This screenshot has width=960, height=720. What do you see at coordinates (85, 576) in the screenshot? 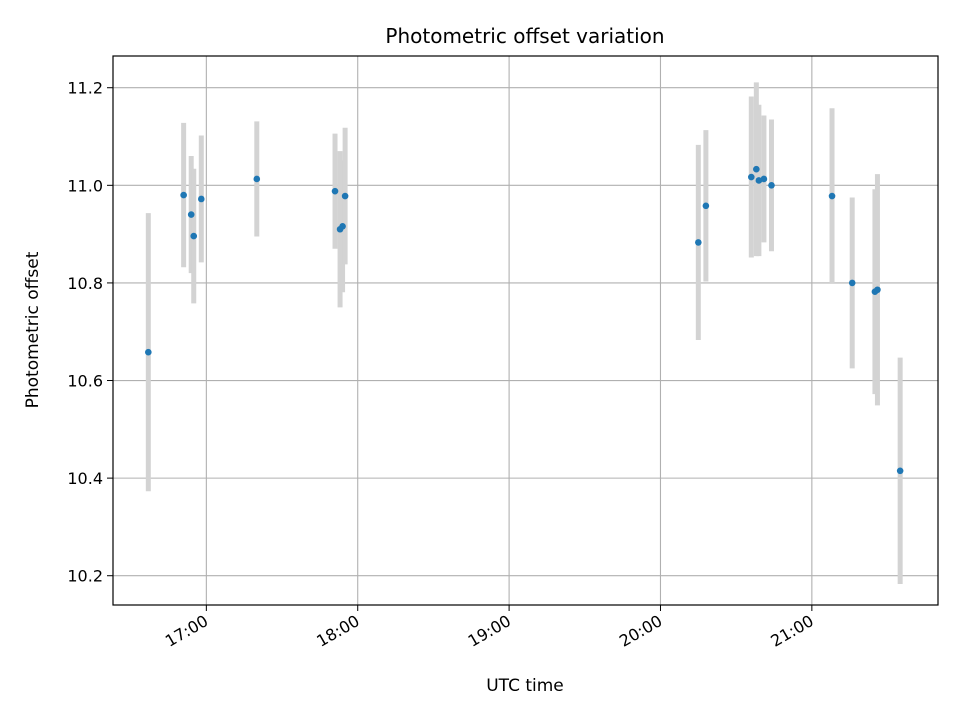
I see `y-tick-label: 10.2` at bounding box center [85, 576].